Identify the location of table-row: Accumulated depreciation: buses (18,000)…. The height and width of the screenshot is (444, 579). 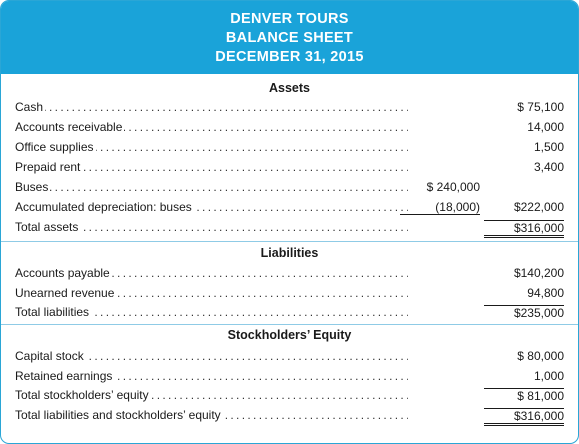
(289, 207).